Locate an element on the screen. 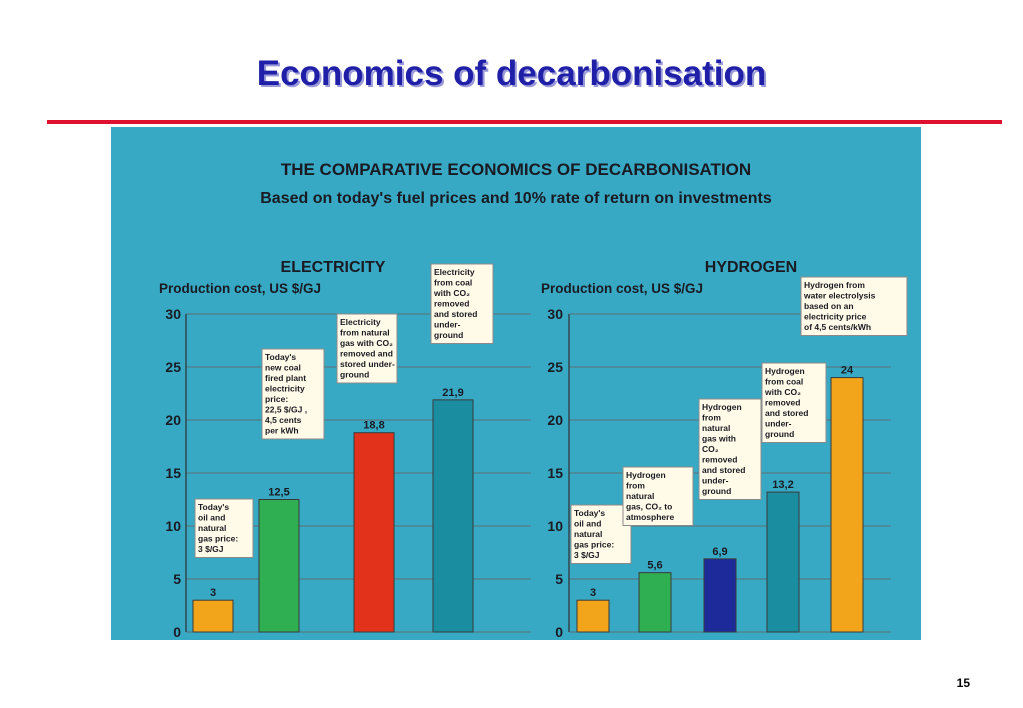  hydrogen-value-label: 13,2 is located at coordinates (782, 485).